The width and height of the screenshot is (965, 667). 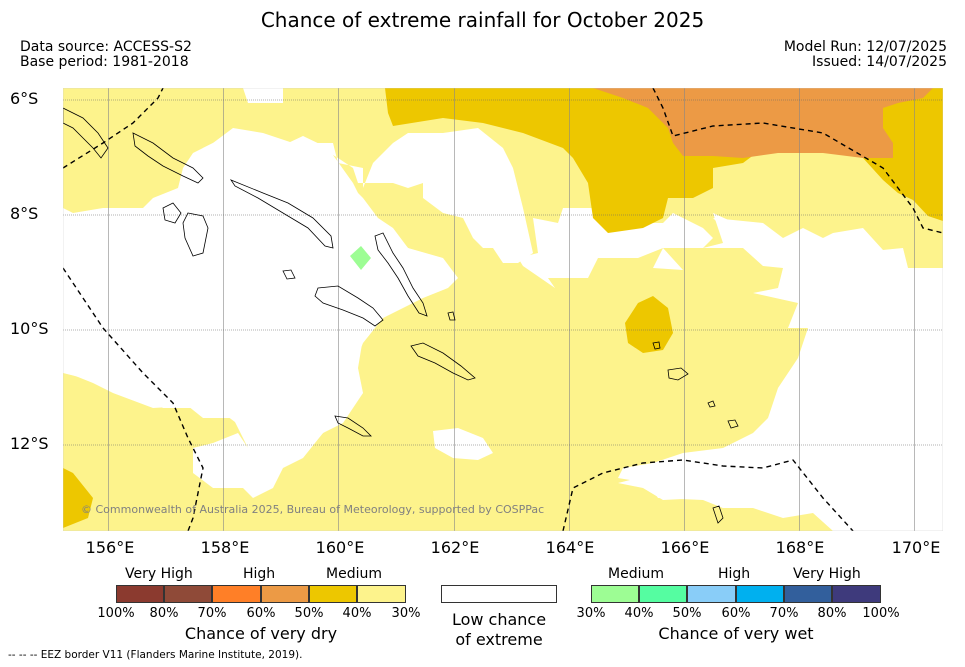 I want to click on wet-tick: 40%, so click(x=639, y=613).